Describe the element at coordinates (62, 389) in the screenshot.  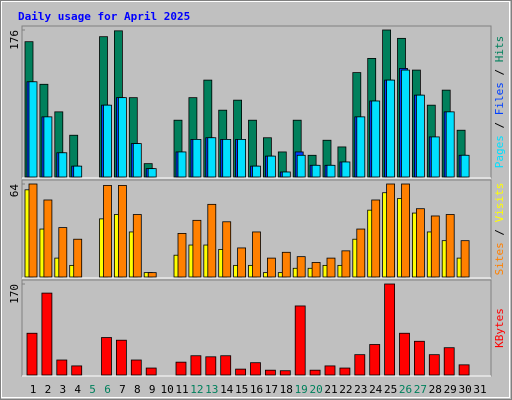
I see `x-tick-label: 3` at that location.